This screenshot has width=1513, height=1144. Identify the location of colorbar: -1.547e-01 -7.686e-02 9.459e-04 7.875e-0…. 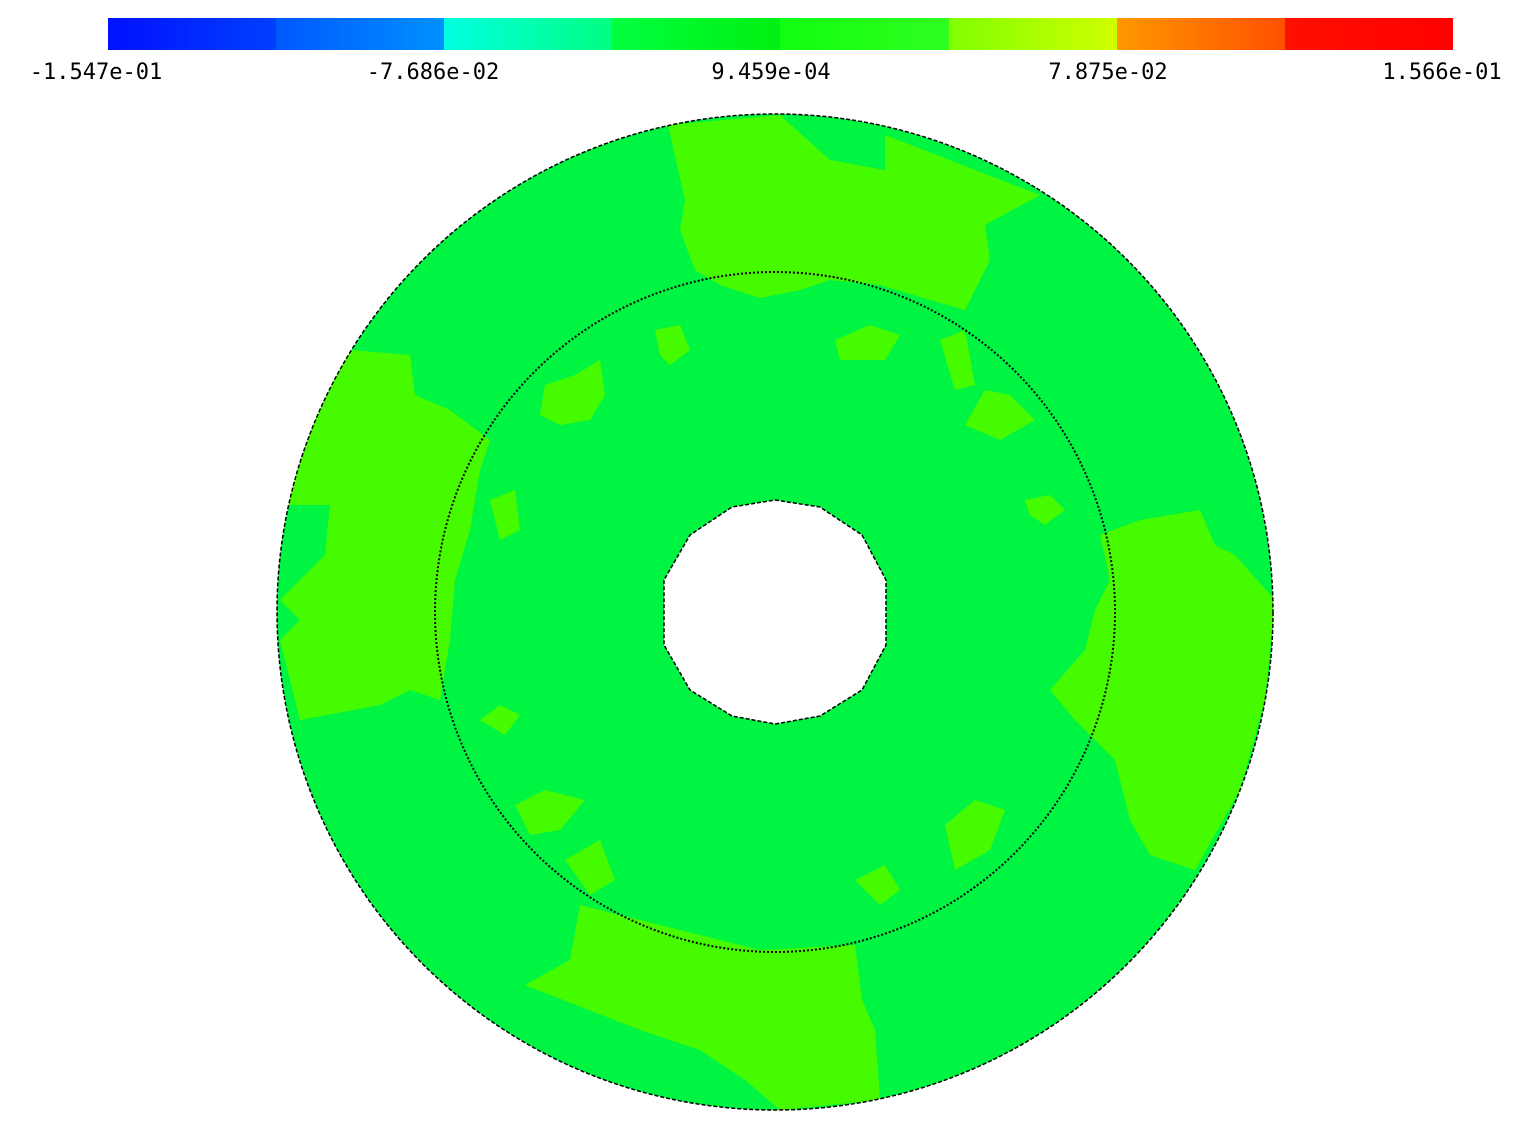
(766, 51).